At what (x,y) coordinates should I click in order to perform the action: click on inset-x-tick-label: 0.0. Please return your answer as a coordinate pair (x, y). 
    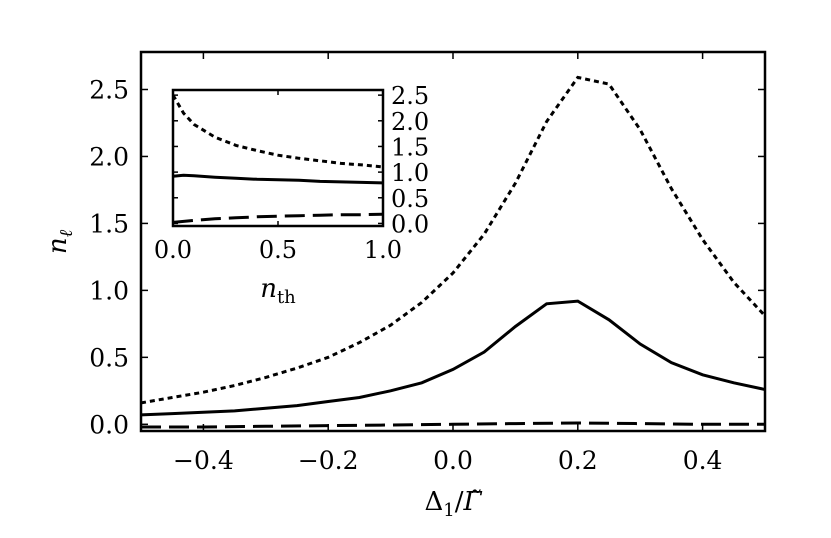
    Looking at the image, I should click on (173, 250).